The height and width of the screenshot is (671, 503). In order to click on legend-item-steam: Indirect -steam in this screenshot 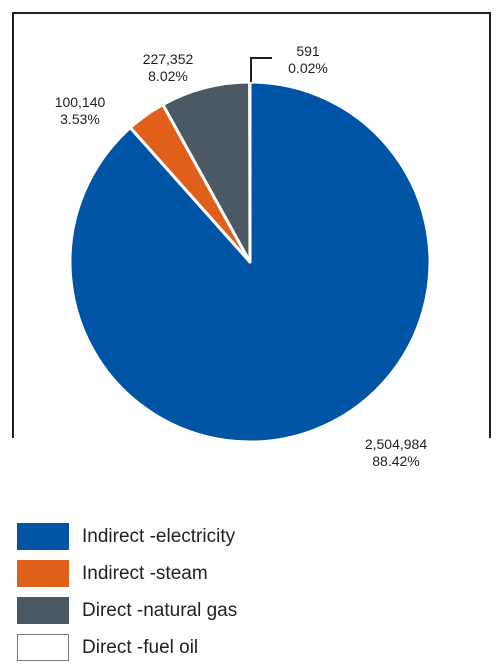, I will do `click(127, 573)`.